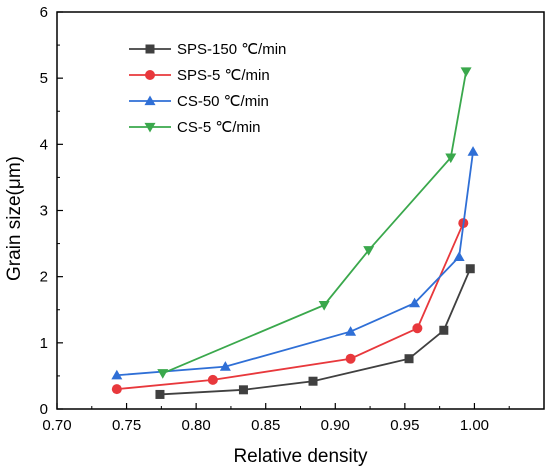  What do you see at coordinates (265, 425) in the screenshot?
I see `x-tick-label: 0.85` at bounding box center [265, 425].